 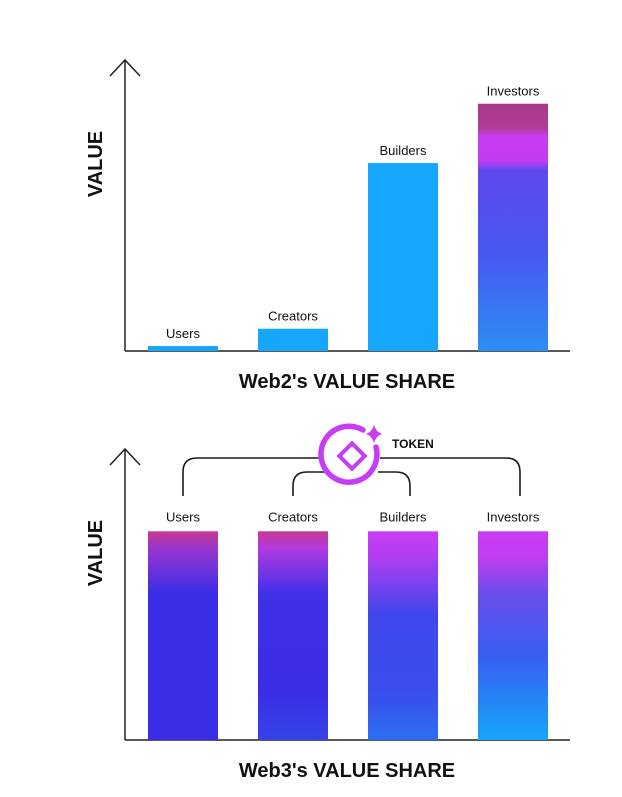 What do you see at coordinates (125, 67) in the screenshot?
I see `web2-y-axis-arrow-icon` at bounding box center [125, 67].